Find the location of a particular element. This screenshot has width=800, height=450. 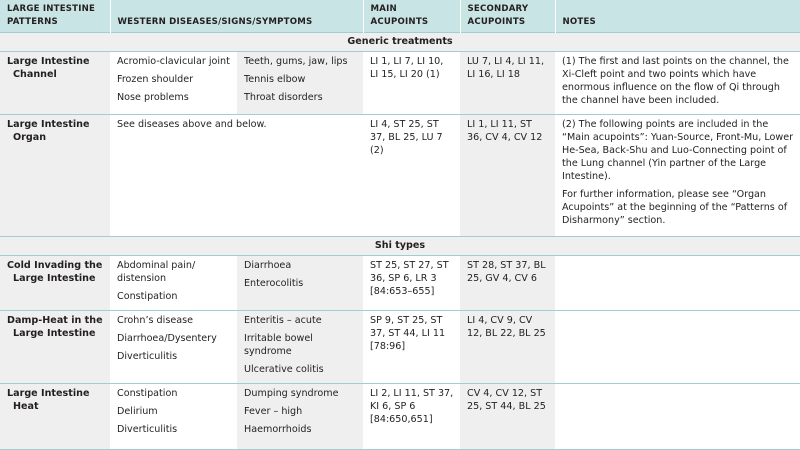

secondary-acupoints: LI 1, LI 11, ST 36, CV 4, CV 12 is located at coordinates (507, 175).